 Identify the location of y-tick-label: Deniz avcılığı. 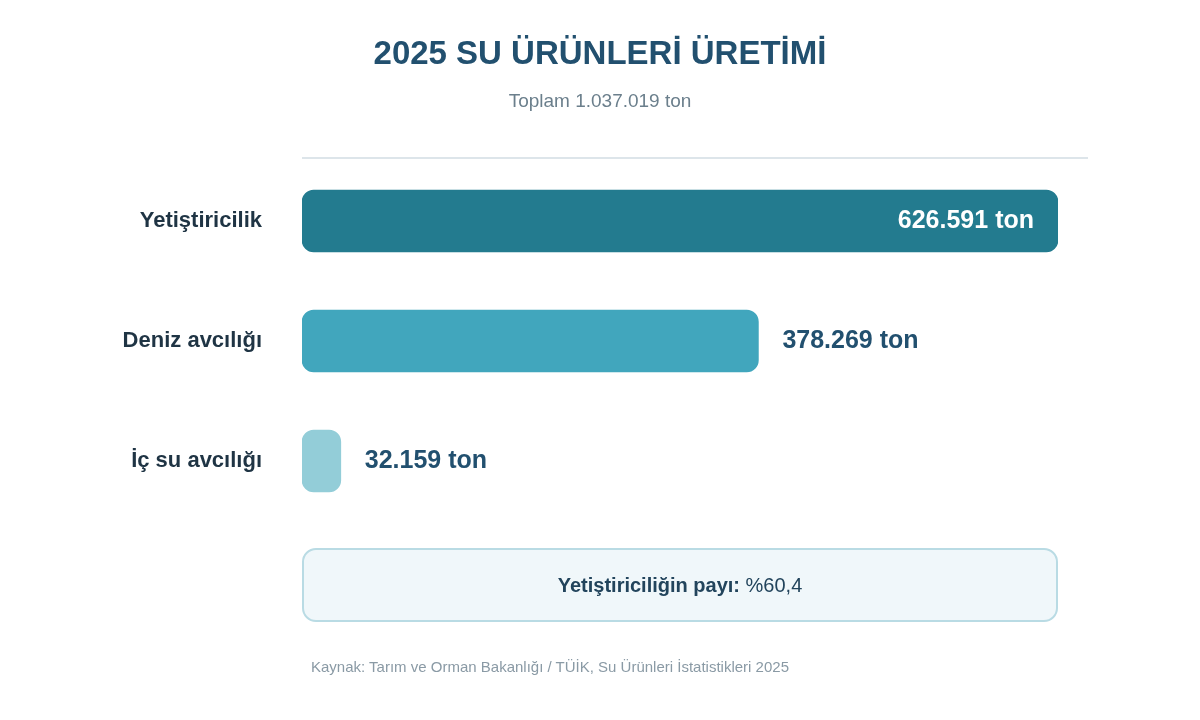
(192, 340).